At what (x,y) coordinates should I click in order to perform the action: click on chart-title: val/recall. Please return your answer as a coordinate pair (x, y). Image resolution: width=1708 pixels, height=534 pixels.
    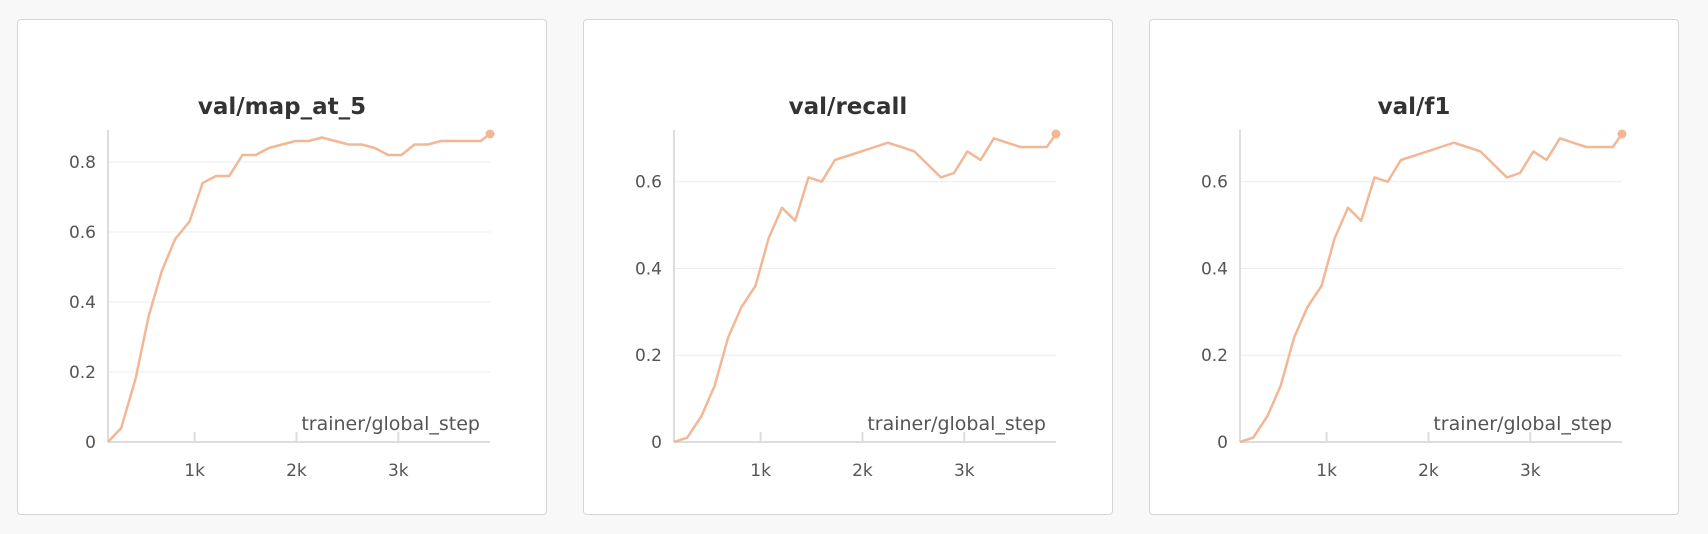
    Looking at the image, I should click on (848, 107).